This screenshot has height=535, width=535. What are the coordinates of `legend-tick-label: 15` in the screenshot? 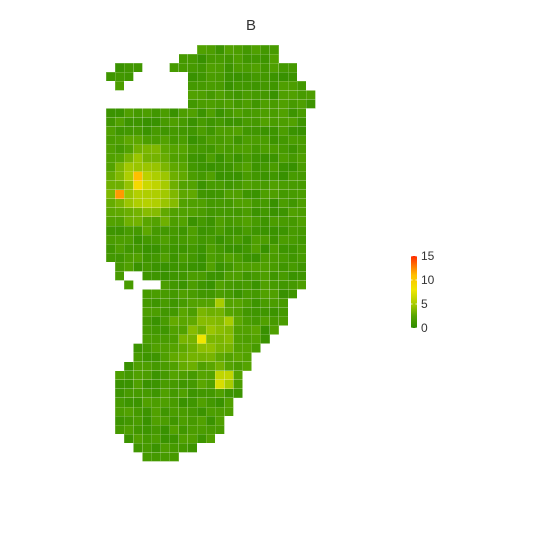 It's located at (428, 256).